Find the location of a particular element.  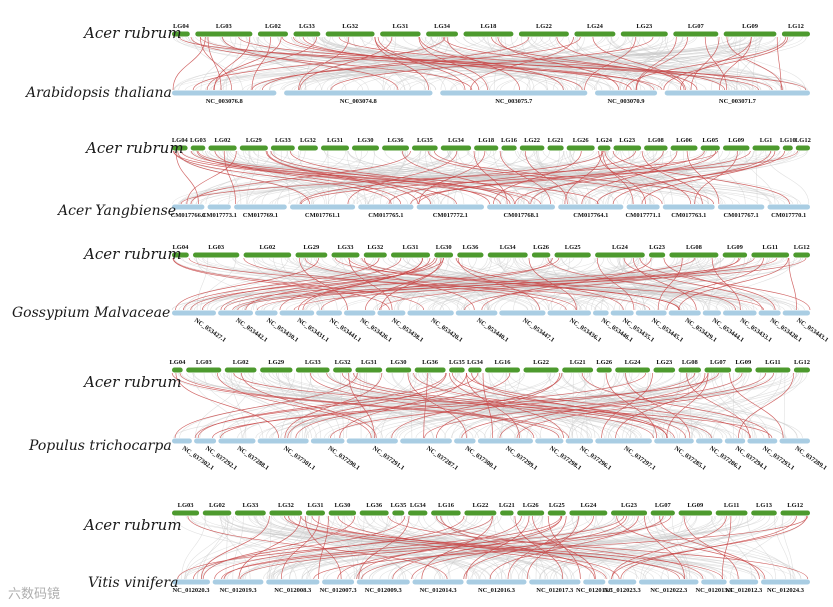

top-chromosome-label: LG11 is located at coordinates (732, 505).